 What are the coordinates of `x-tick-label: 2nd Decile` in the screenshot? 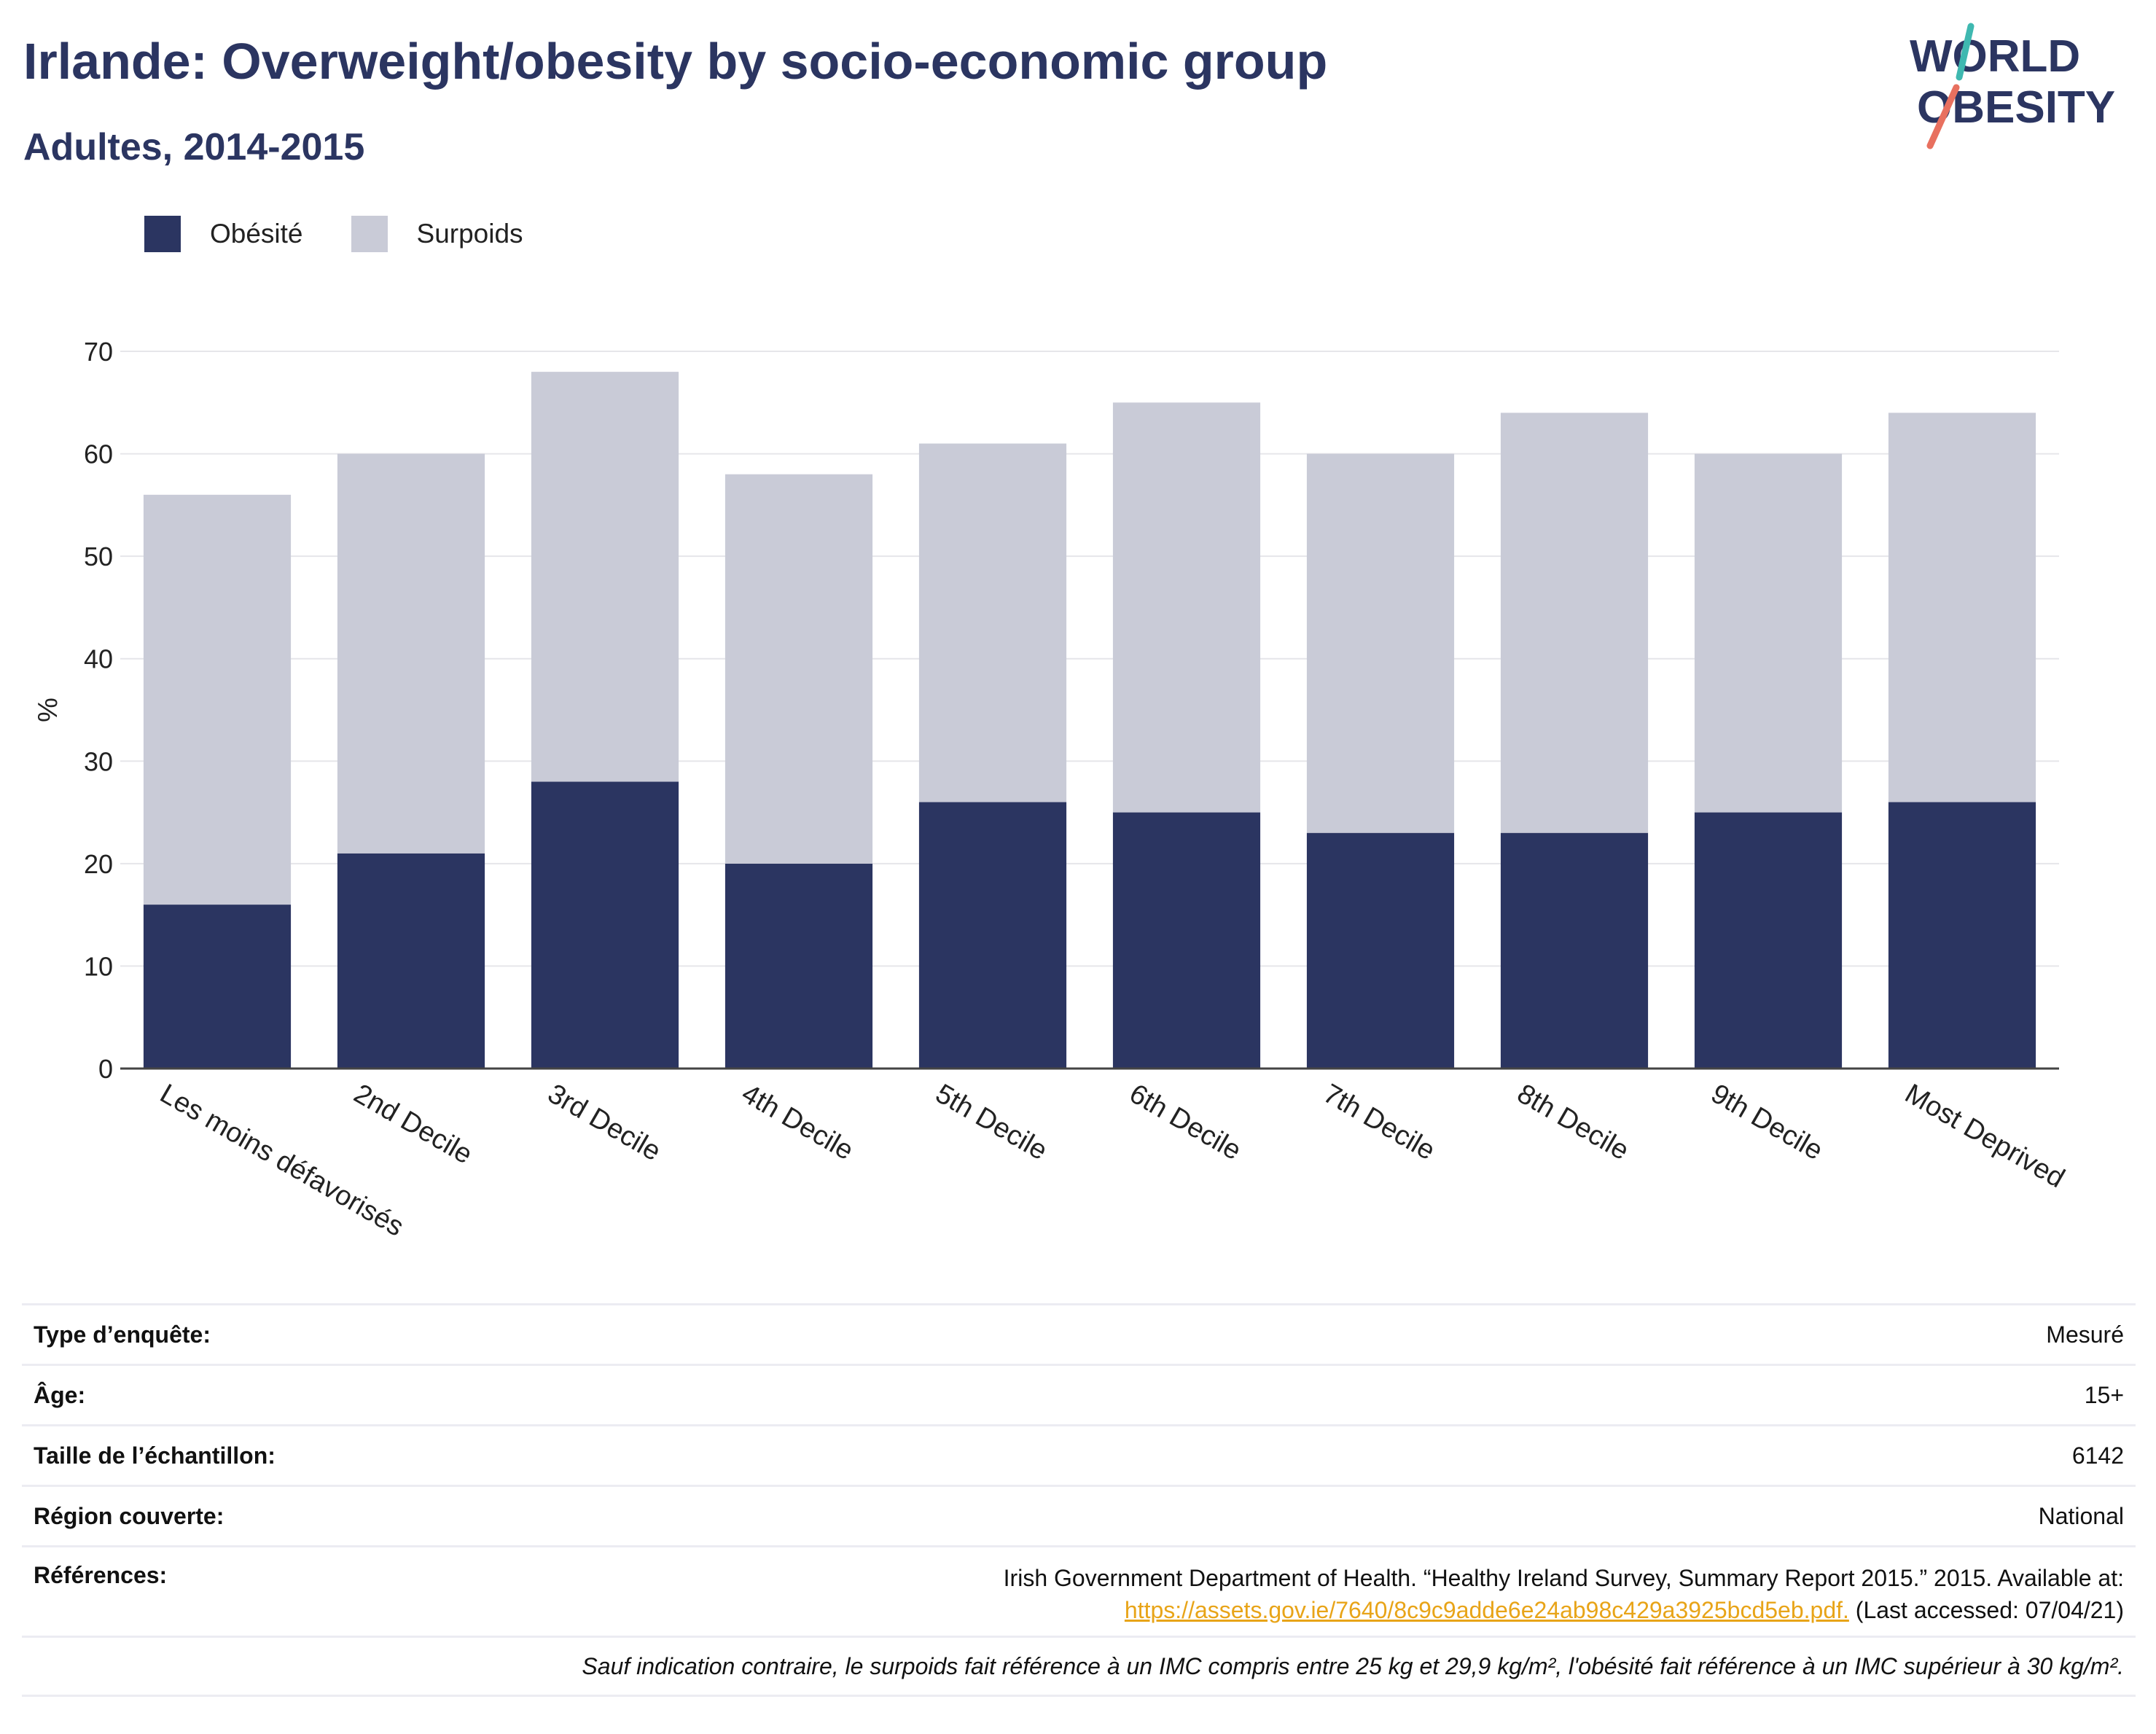 It's located at (413, 1124).